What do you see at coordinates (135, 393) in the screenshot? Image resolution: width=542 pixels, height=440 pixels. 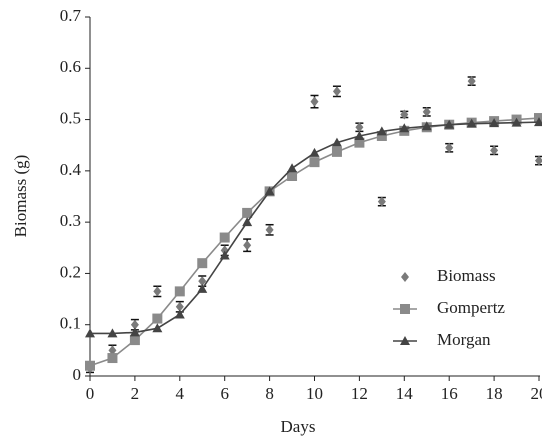 I see `x-tick-label: 2` at bounding box center [135, 393].